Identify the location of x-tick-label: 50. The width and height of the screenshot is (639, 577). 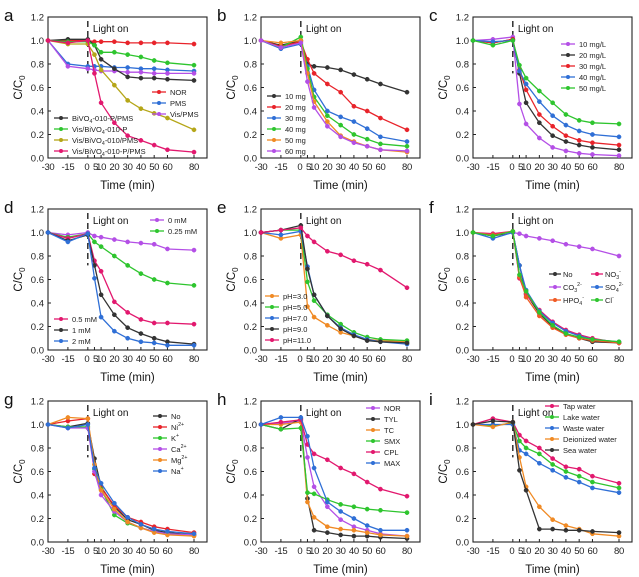
(367, 359).